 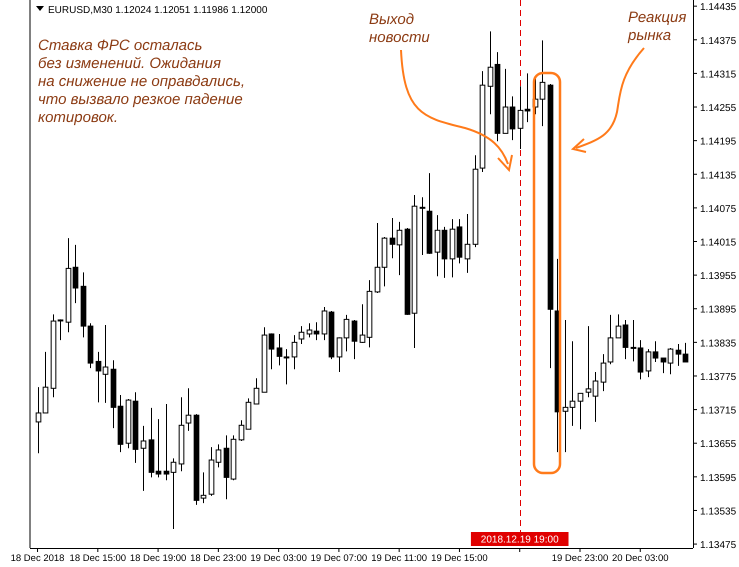 What do you see at coordinates (580, 558) in the screenshot?
I see `x-tick-label: 19 Dec 23:00` at bounding box center [580, 558].